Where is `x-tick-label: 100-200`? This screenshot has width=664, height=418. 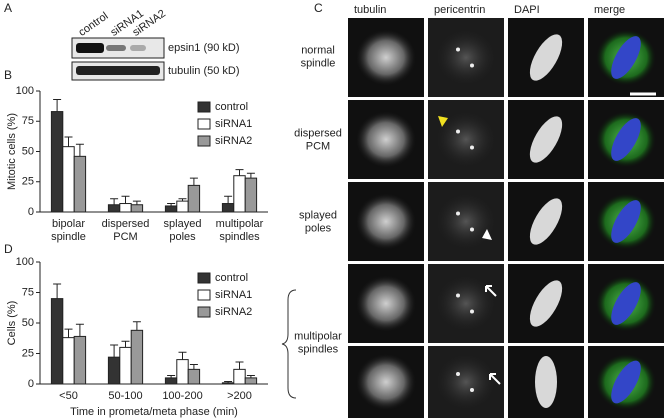
x-tick-label: 100-200 is located at coordinates (182, 396).